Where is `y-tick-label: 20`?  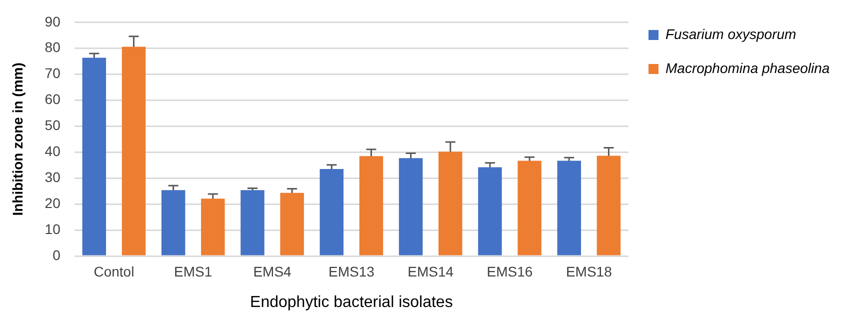 y-tick-label: 20 is located at coordinates (52, 202).